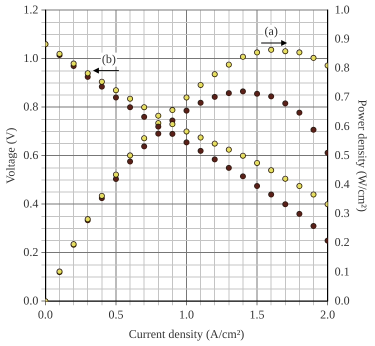  What do you see at coordinates (109, 59) in the screenshot?
I see `annotation: (b)` at bounding box center [109, 59].